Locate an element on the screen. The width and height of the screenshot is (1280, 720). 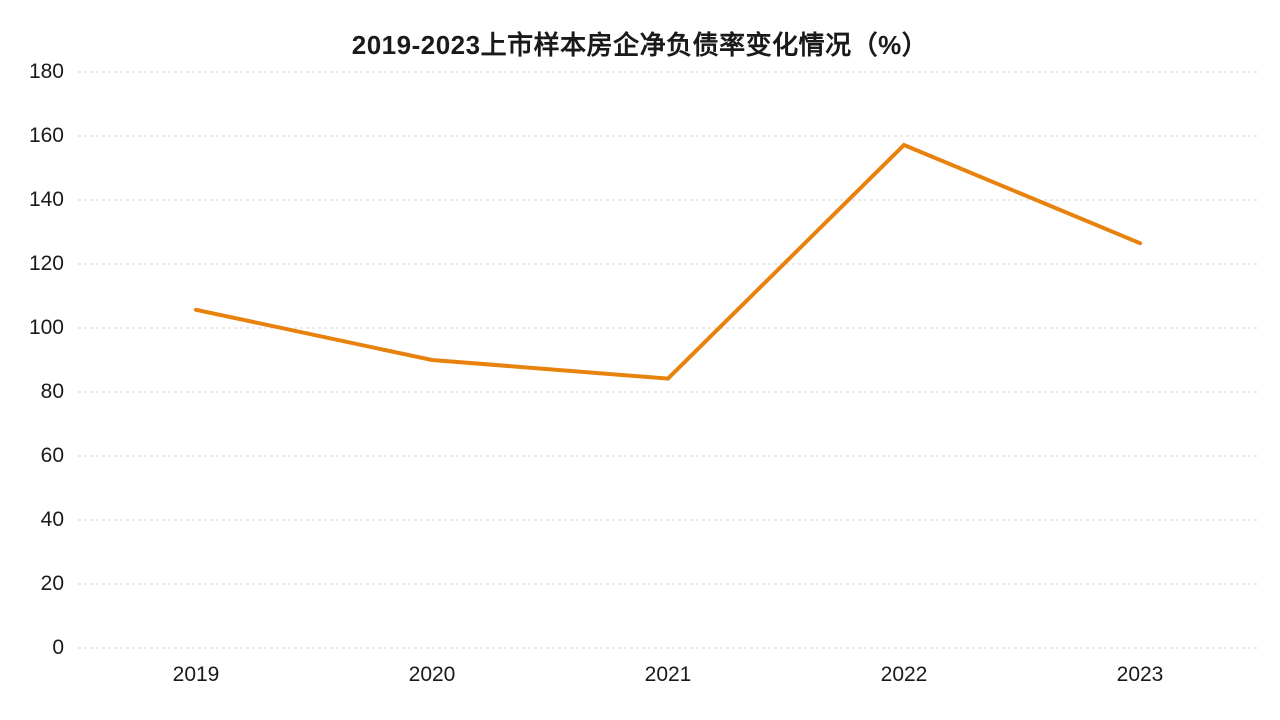
chart-title: 2019-2023上市样本房企净负债率变化情况（%） is located at coordinates (640, 45).